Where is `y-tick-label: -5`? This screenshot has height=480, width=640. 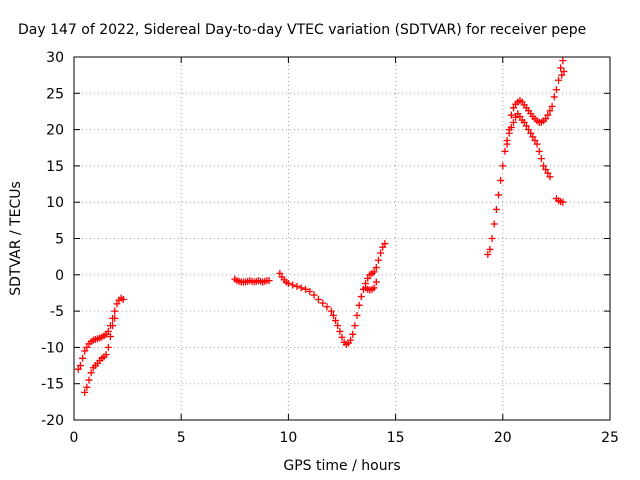 y-tick-label: -5 is located at coordinates (57, 312).